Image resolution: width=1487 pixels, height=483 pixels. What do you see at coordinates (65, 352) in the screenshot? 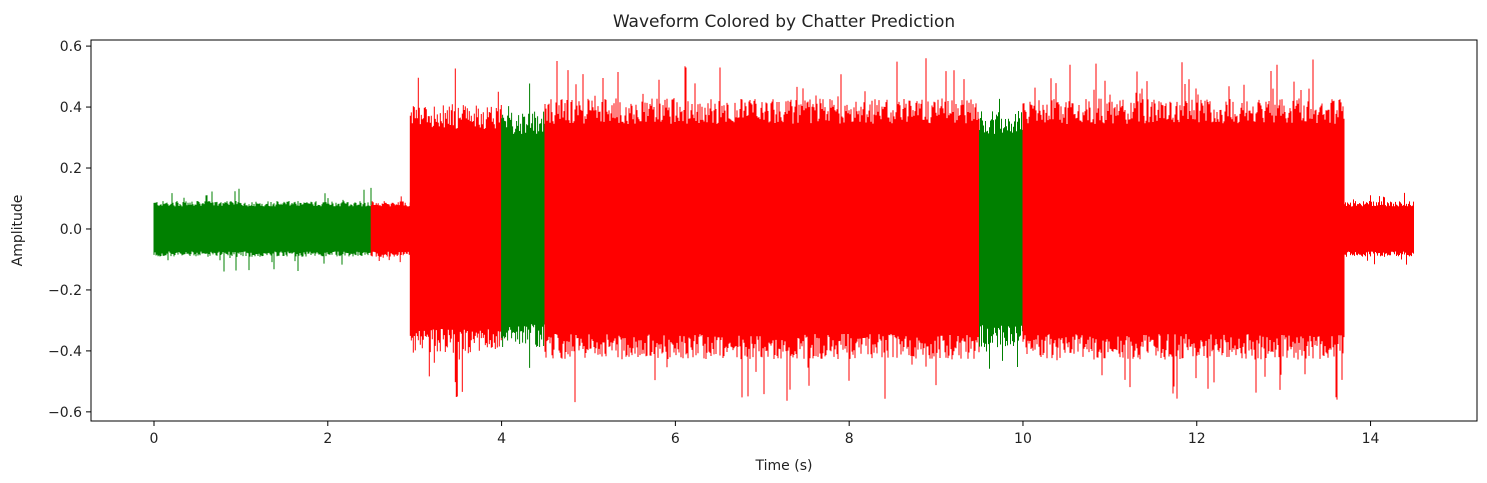
I see `y-tick-label: −0.4` at bounding box center [65, 352].